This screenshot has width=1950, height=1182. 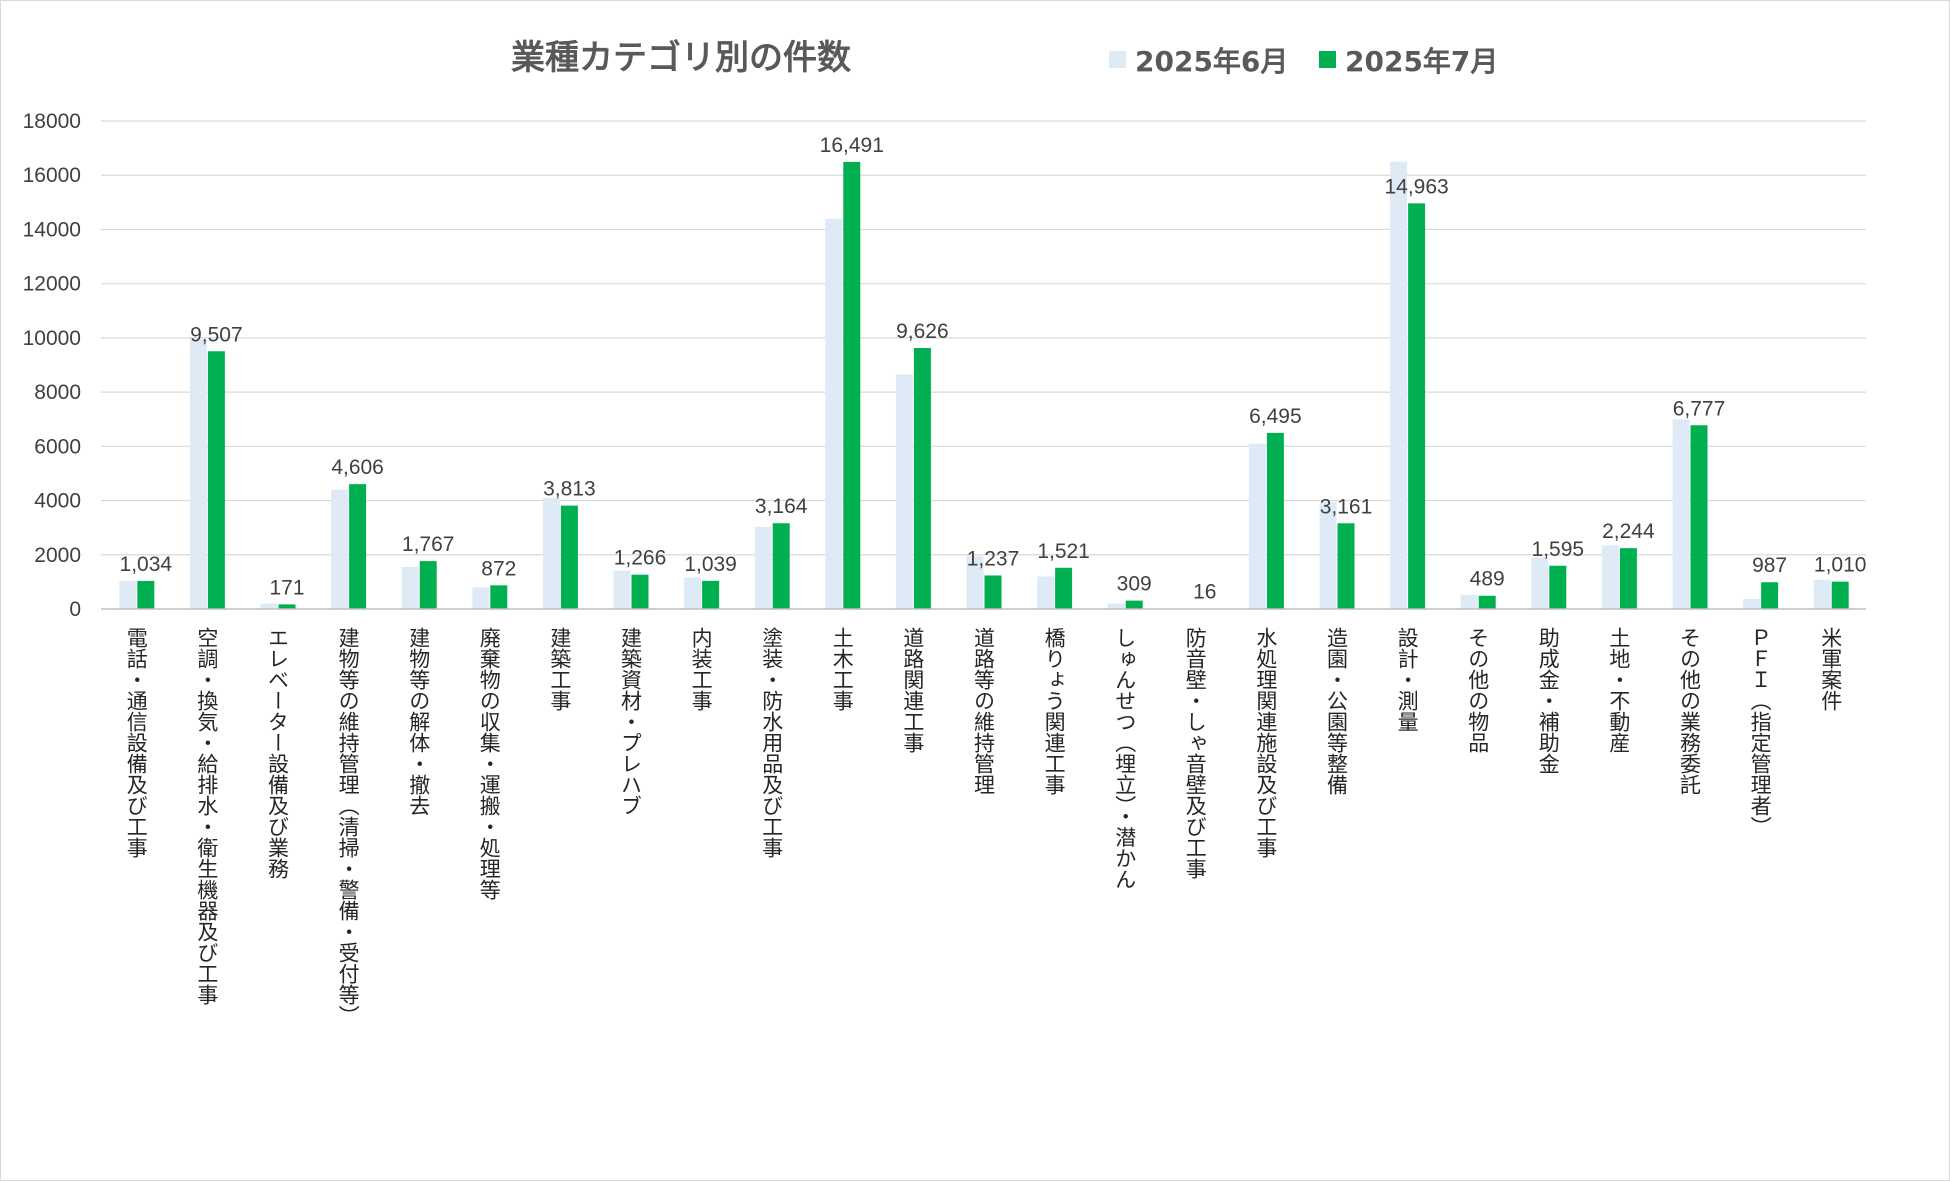 What do you see at coordinates (640, 558) in the screenshot?
I see `data-label: 1,266` at bounding box center [640, 558].